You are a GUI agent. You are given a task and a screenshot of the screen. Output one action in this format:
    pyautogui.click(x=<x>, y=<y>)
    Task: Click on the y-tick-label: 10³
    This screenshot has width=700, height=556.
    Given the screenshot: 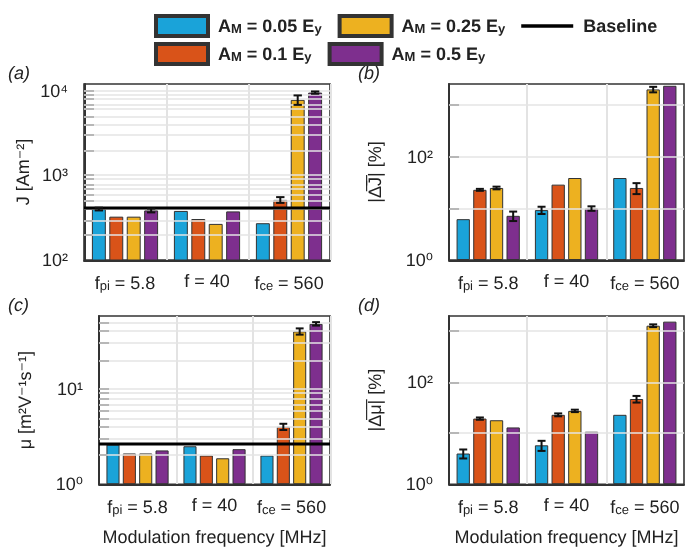 What is the action you would take?
    pyautogui.click(x=54, y=175)
    